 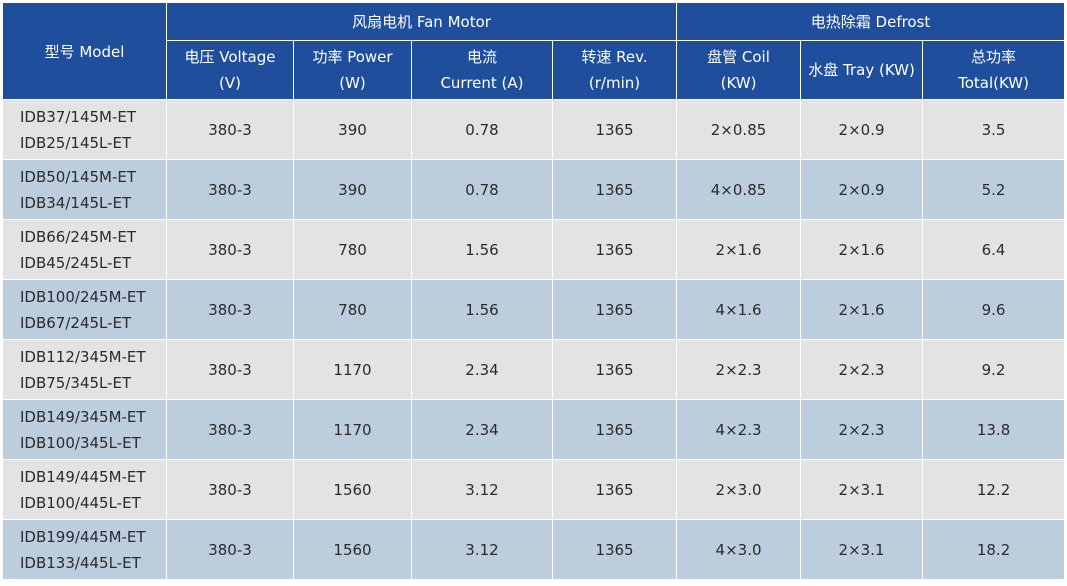 I want to click on cell-model: IDB112/345M-ET IDB75/345L-ET, so click(x=84, y=369).